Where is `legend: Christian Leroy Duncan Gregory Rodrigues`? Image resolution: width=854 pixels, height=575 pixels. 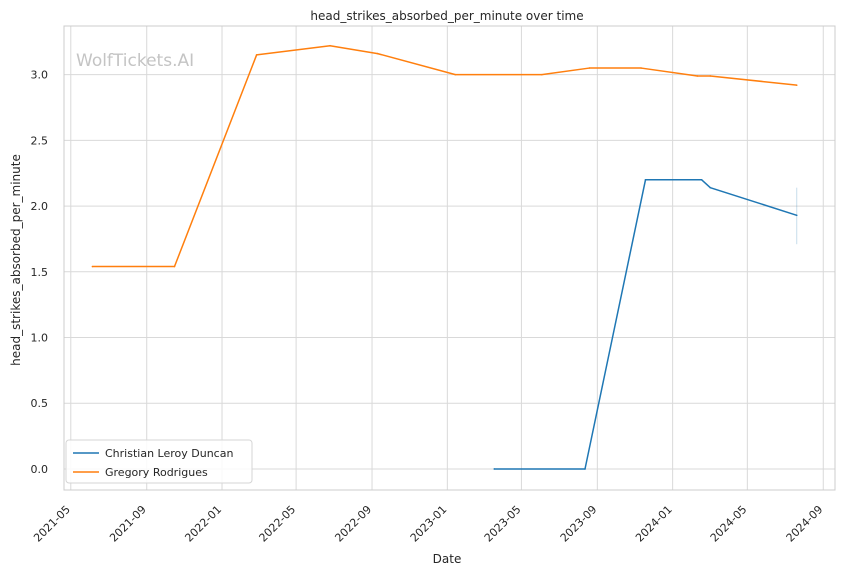
legend: Christian Leroy Duncan Gregory Rodrigues is located at coordinates (159, 461).